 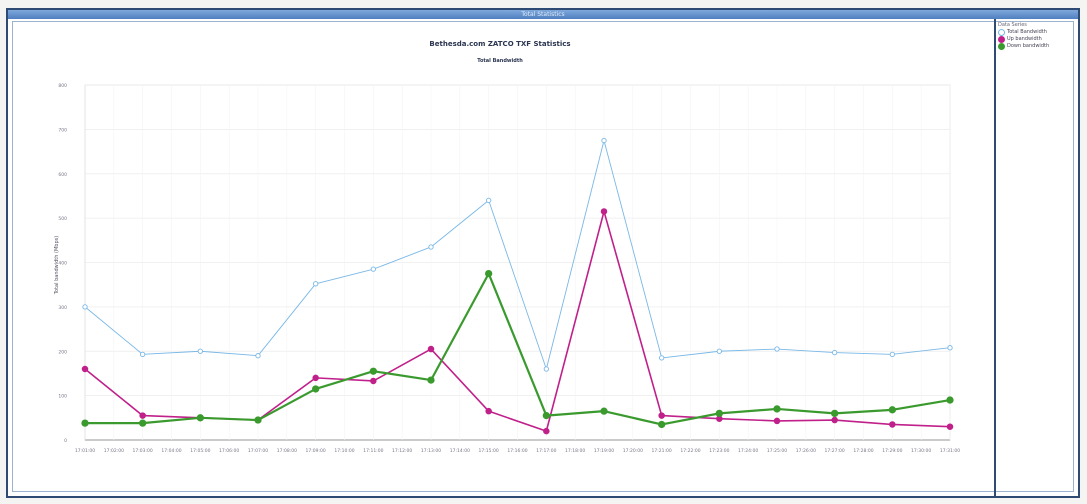 What do you see at coordinates (1012, 25) in the screenshot?
I see `legend-title: Data Series` at bounding box center [1012, 25].